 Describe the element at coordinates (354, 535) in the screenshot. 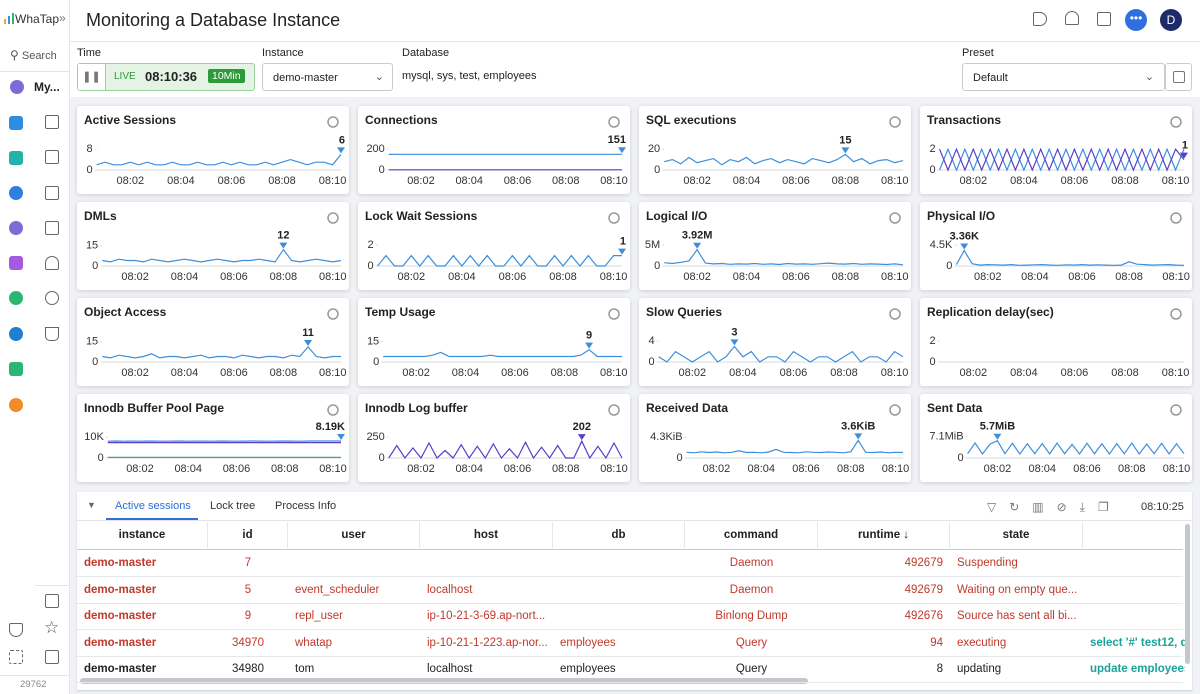

I see `column-header: user` at that location.